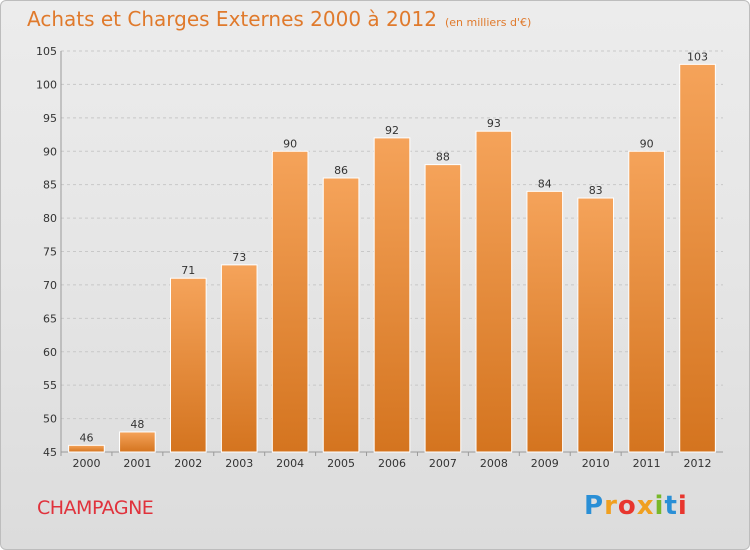 The width and height of the screenshot is (750, 550). What do you see at coordinates (50, 118) in the screenshot?
I see `y-tick-label: 95` at bounding box center [50, 118].